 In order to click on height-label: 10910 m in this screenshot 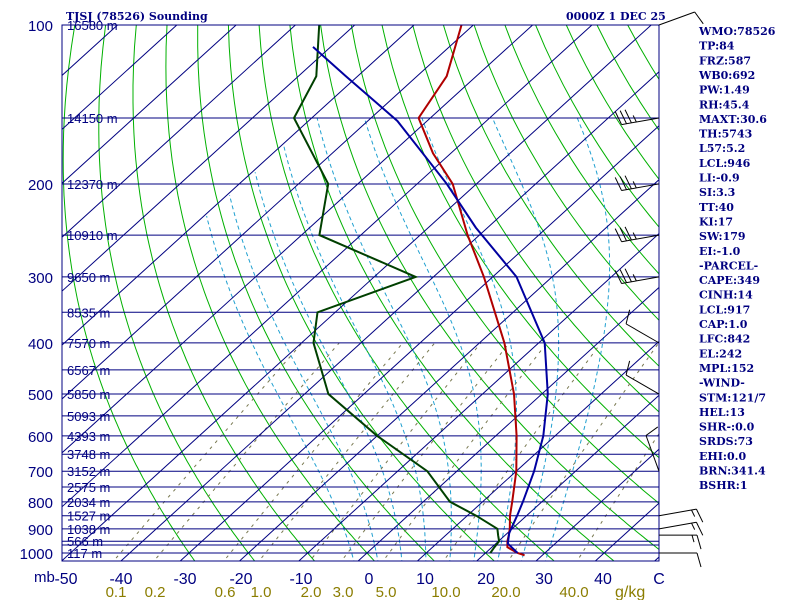, I will do `click(92, 235)`.